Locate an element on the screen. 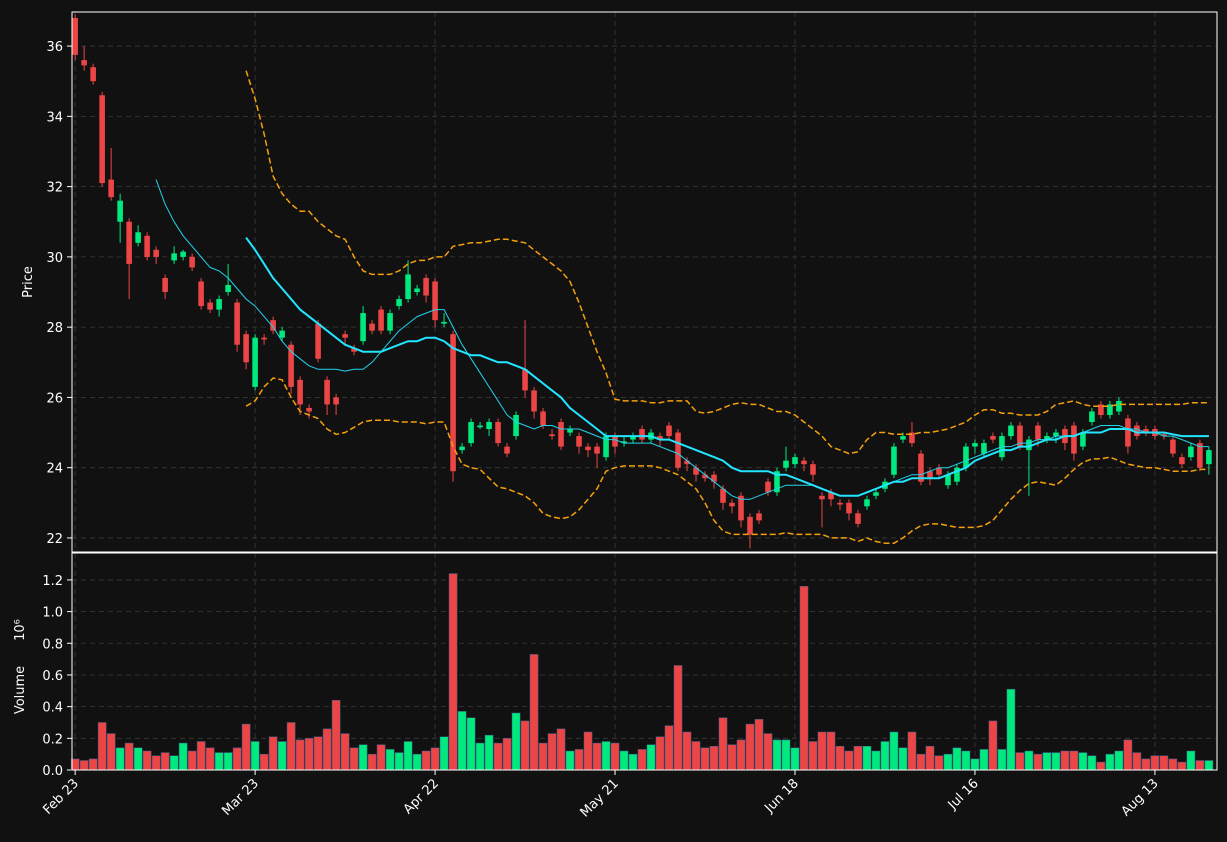  volume-unit: 10⁶ is located at coordinates (20, 630).